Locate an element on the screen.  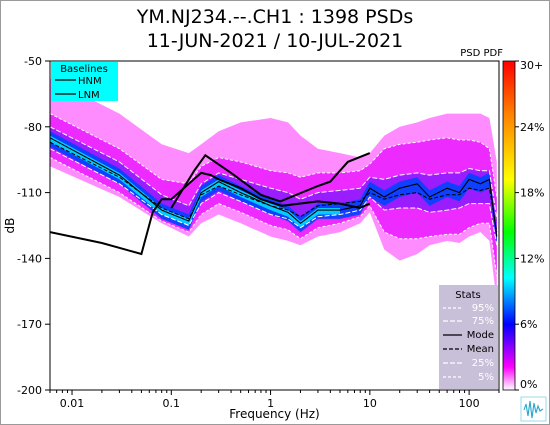
colorbar-tick-label: 12% is located at coordinates (532, 258).